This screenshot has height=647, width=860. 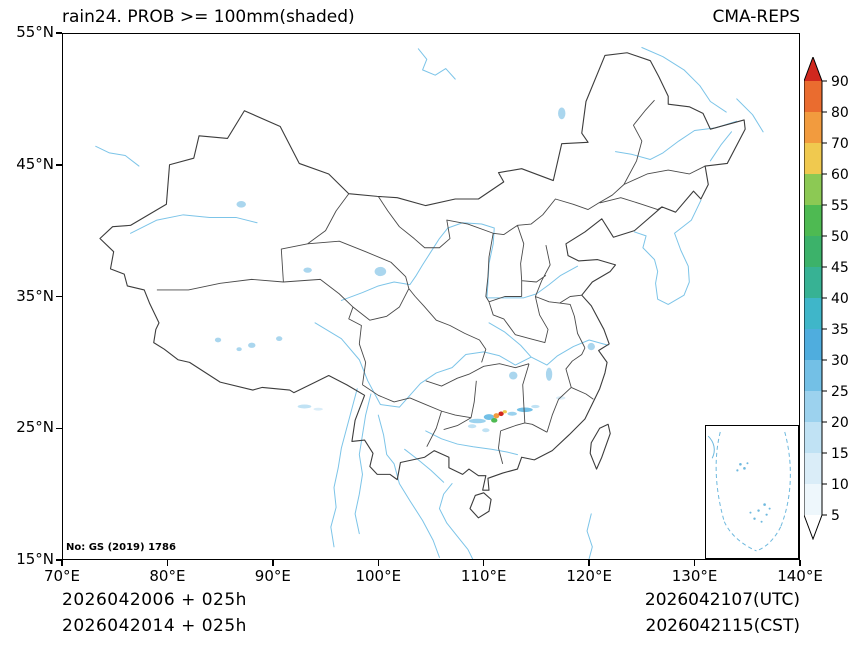 What do you see at coordinates (589, 576) in the screenshot?
I see `x-tick-label: 120°E` at bounding box center [589, 576].